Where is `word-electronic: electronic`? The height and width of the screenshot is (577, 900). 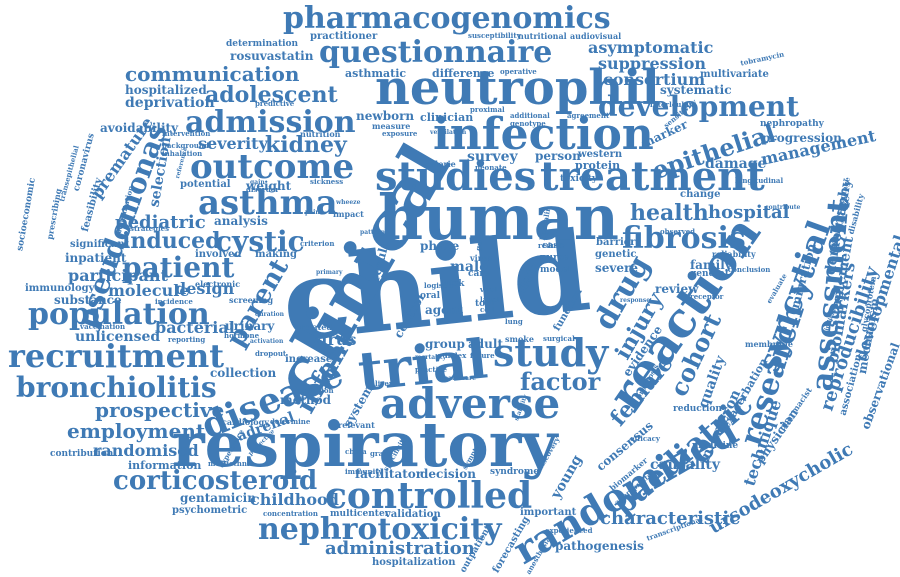
word-electronic: electronic is located at coordinates (218, 284).